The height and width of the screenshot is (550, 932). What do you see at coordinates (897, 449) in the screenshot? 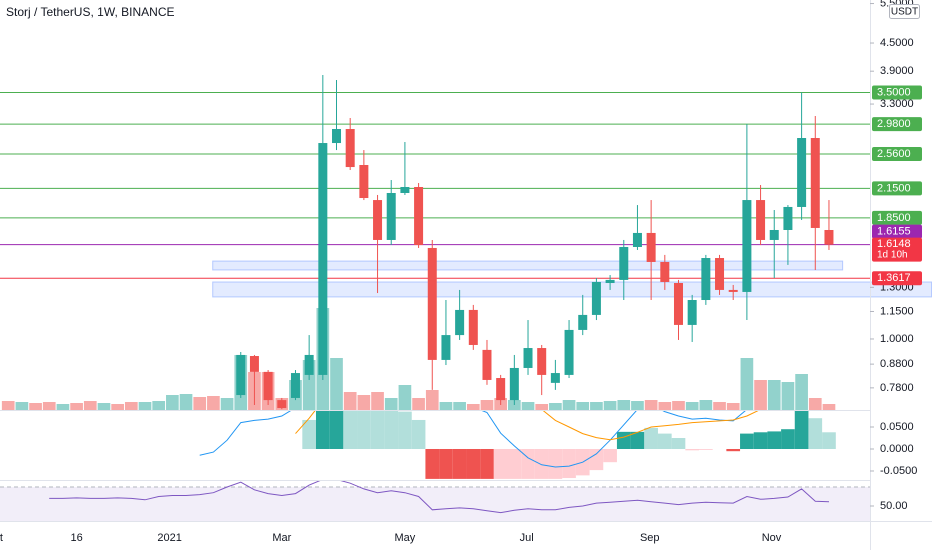
I see `y-tick-label: 0.0000` at bounding box center [897, 449].